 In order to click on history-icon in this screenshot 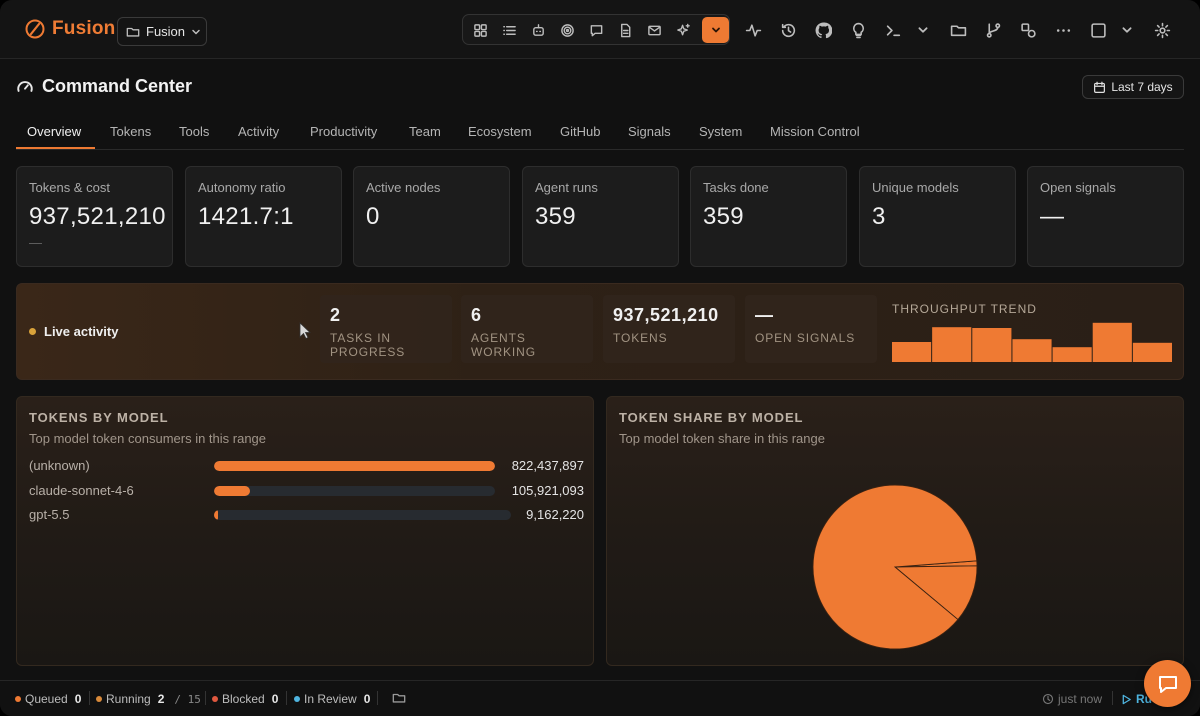, I will do `click(788, 30)`.